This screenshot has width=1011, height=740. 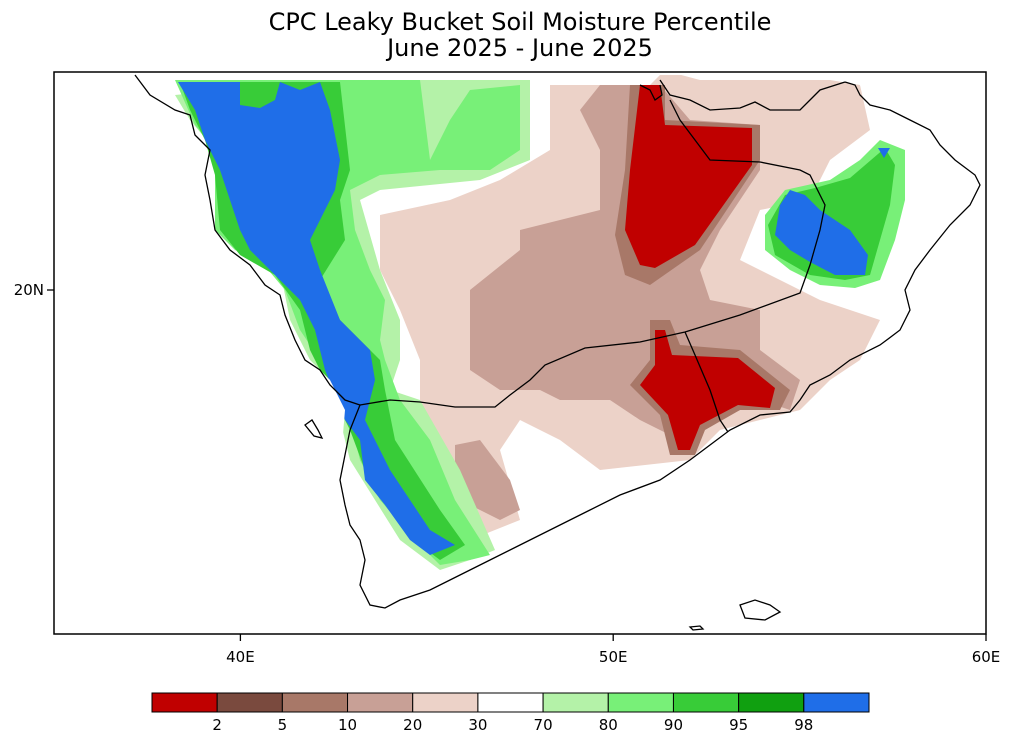 What do you see at coordinates (477, 725) in the screenshot?
I see `colorbar-label: 30` at bounding box center [477, 725].